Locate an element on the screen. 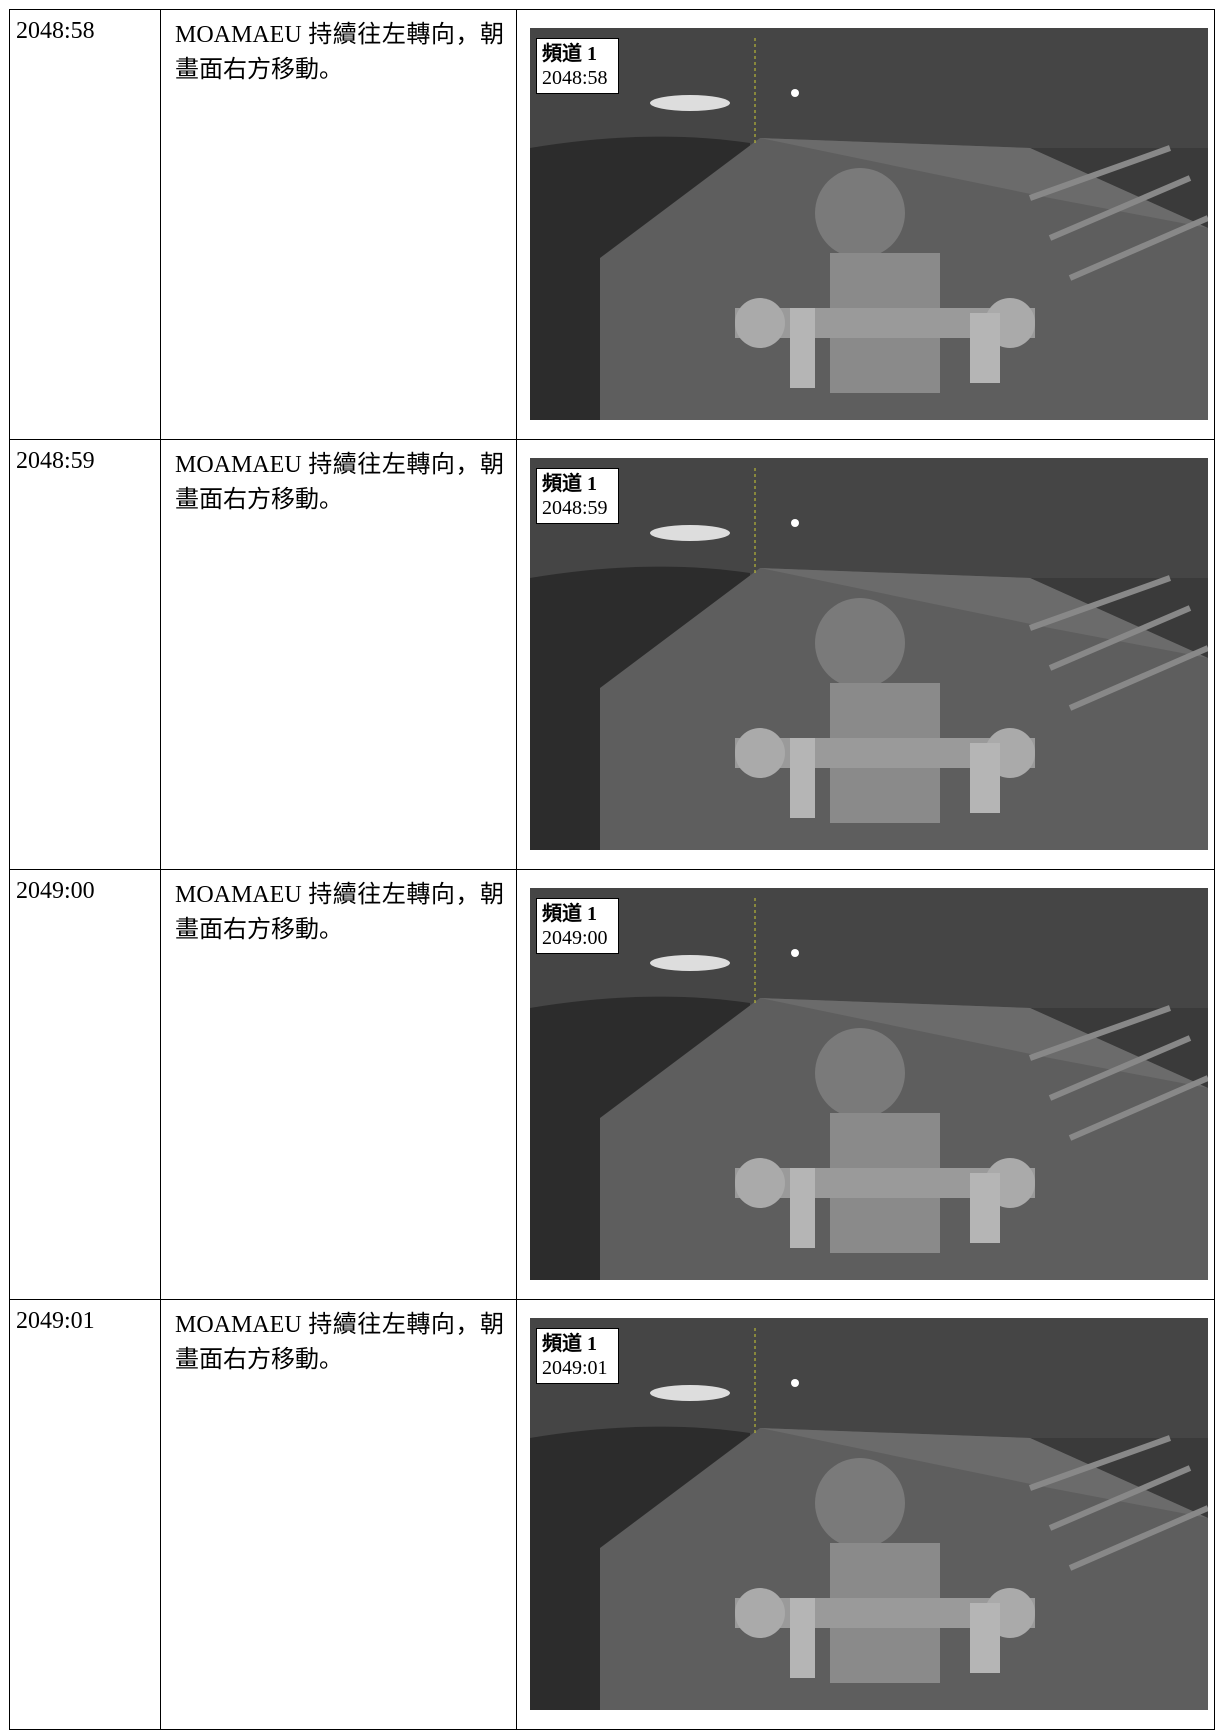 Image resolution: width=1215 pixels, height=1736 pixels. image-cell: 頻道 1 2048:59 is located at coordinates (865, 654).